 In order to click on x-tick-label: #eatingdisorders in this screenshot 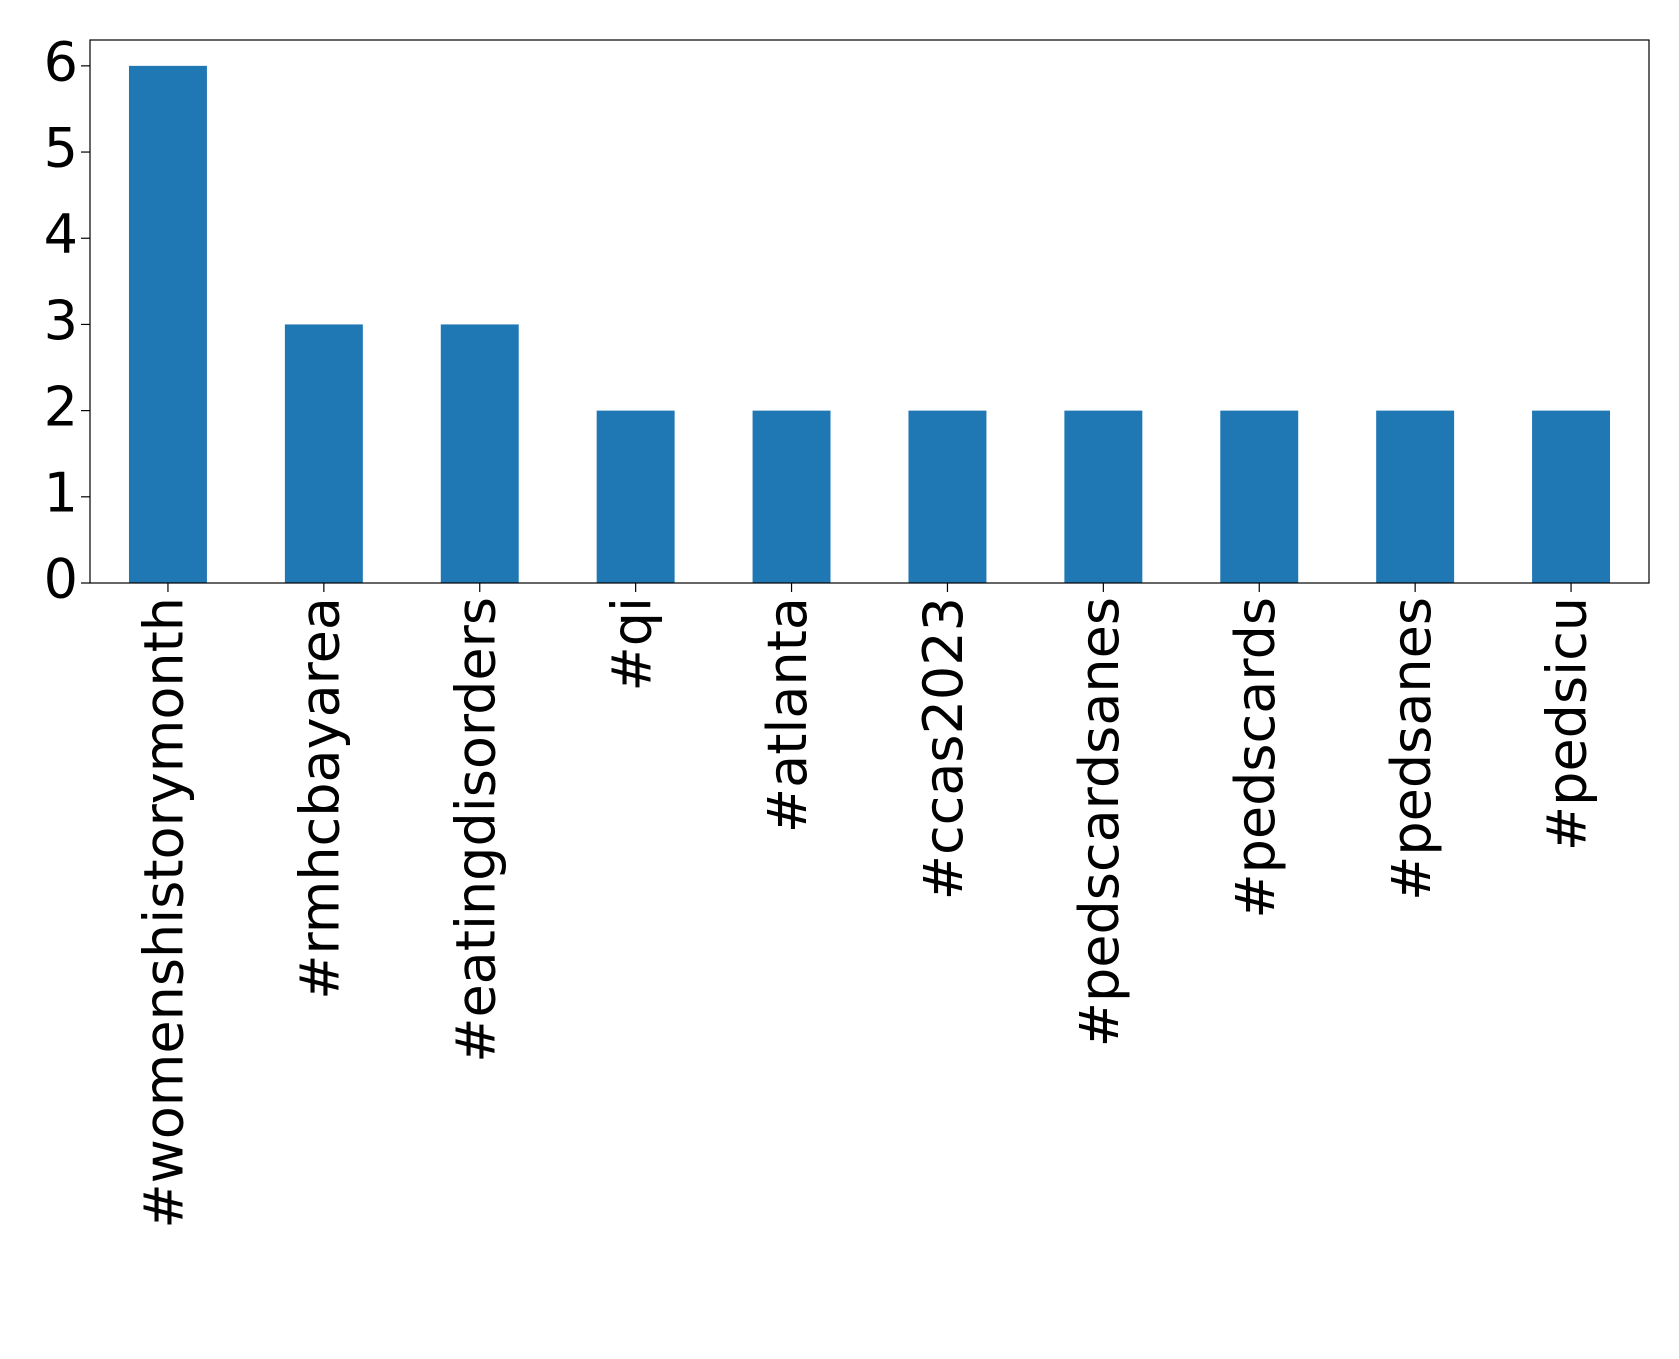, I will do `click(475, 830)`.